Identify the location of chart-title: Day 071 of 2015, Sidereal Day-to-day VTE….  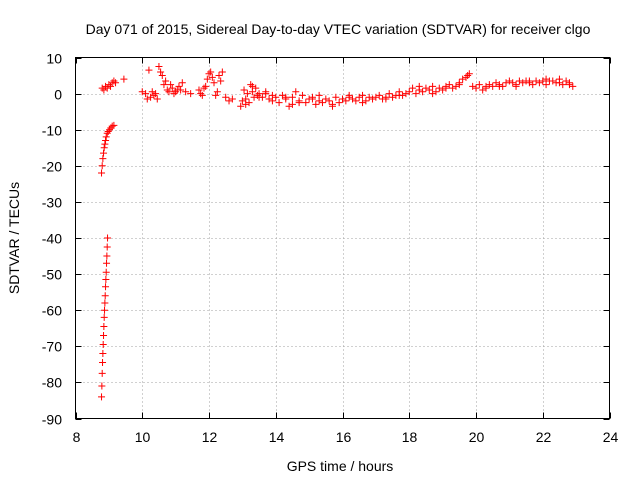
(338, 29).